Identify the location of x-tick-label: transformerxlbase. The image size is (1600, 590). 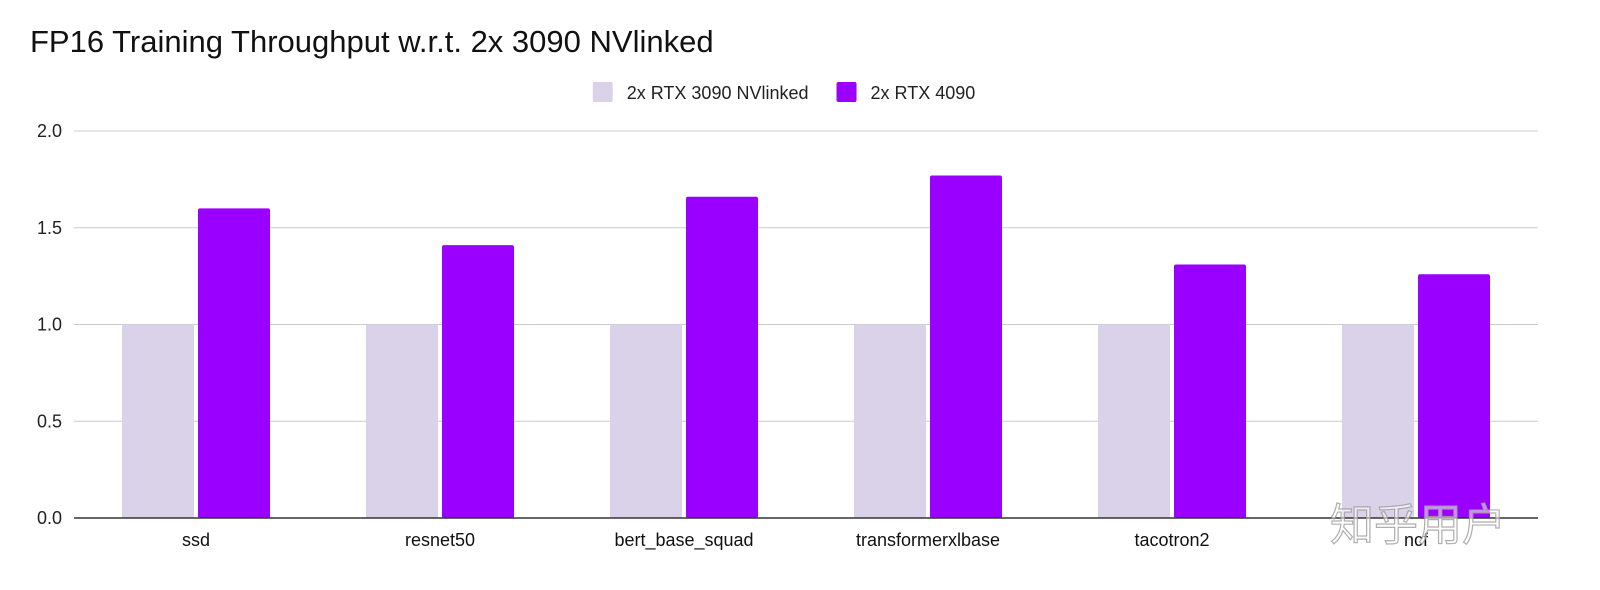
(928, 540).